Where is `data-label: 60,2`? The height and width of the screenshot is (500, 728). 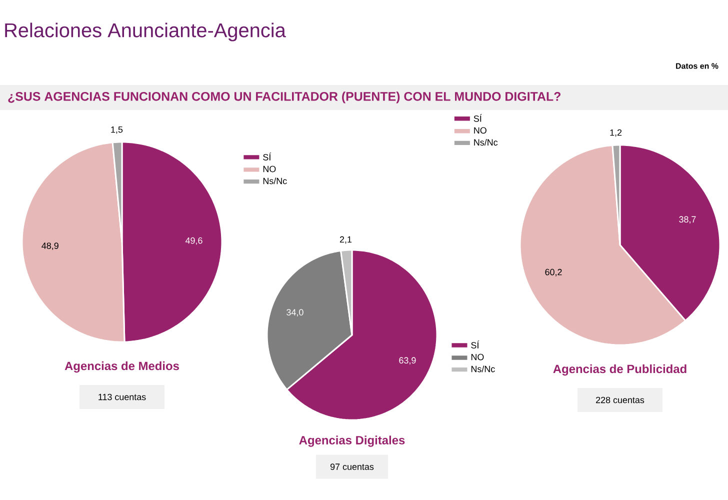 data-label: 60,2 is located at coordinates (553, 272).